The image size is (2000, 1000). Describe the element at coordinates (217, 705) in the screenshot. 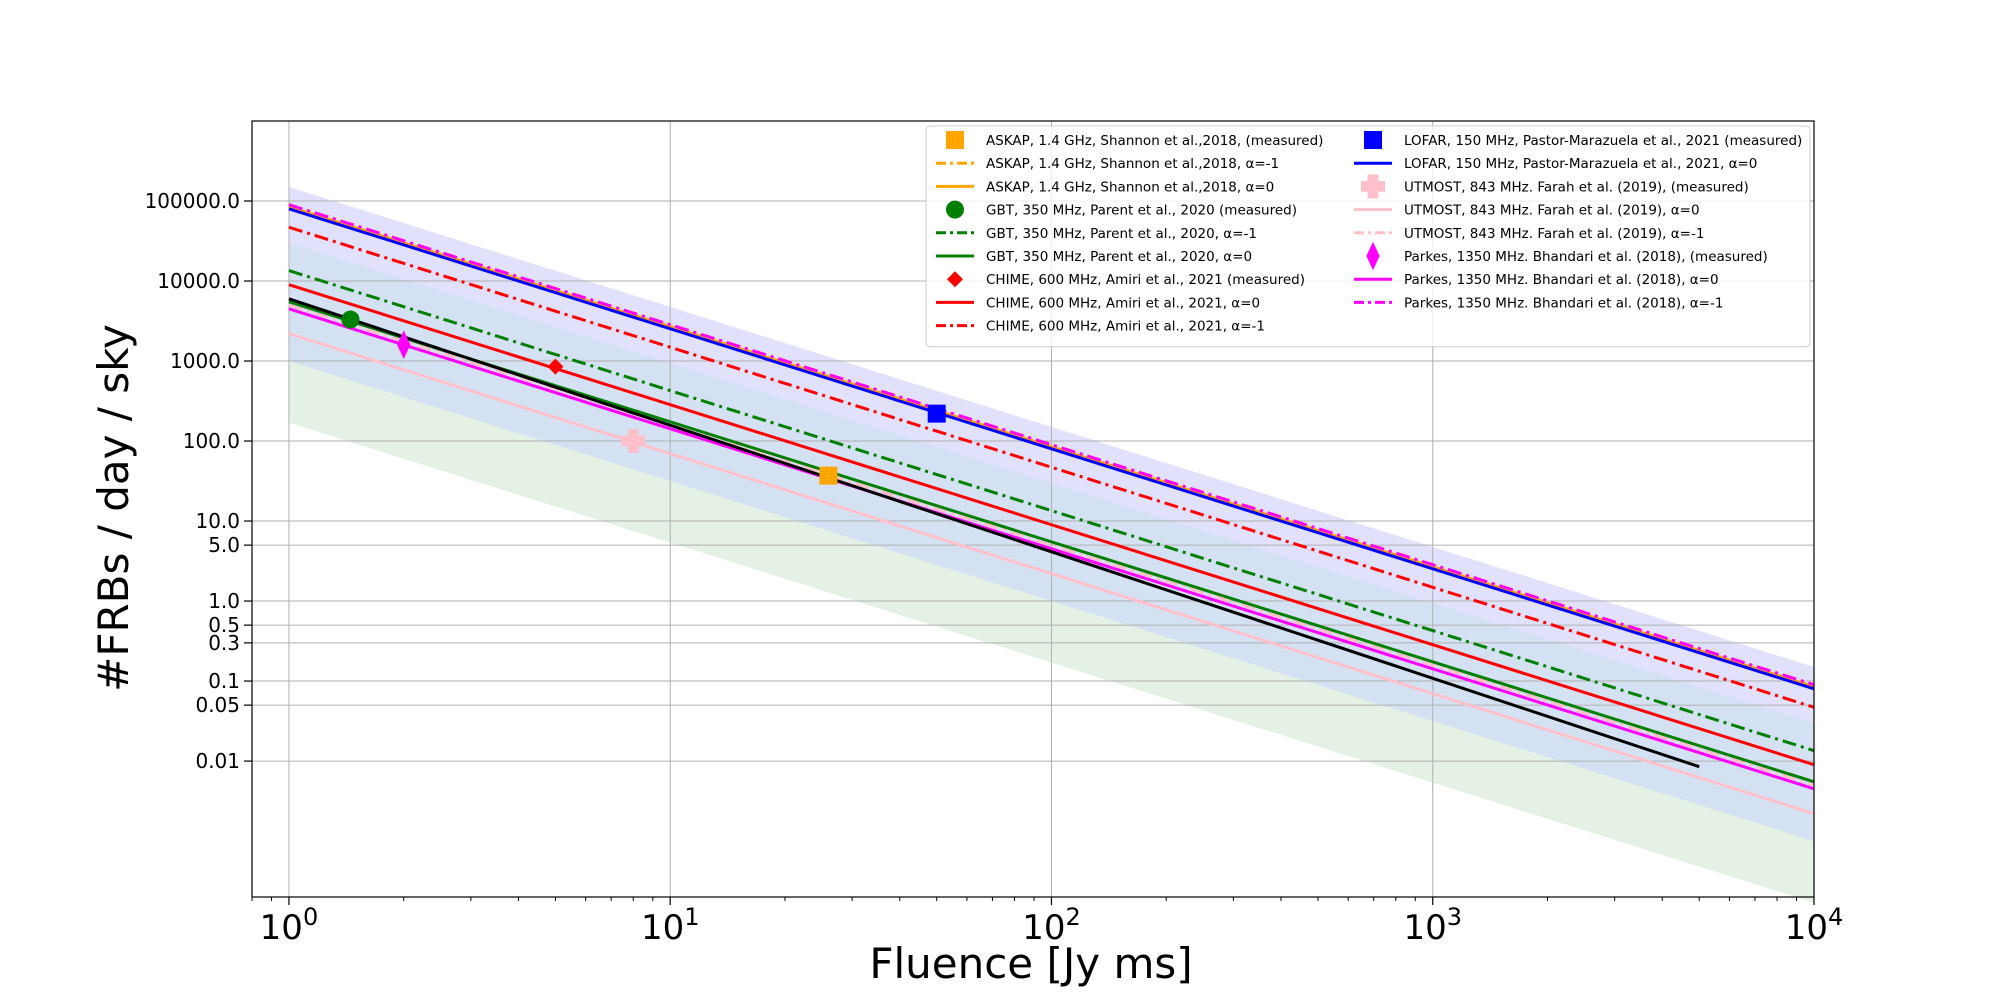

I see `y-tick-label: 0.05` at that location.